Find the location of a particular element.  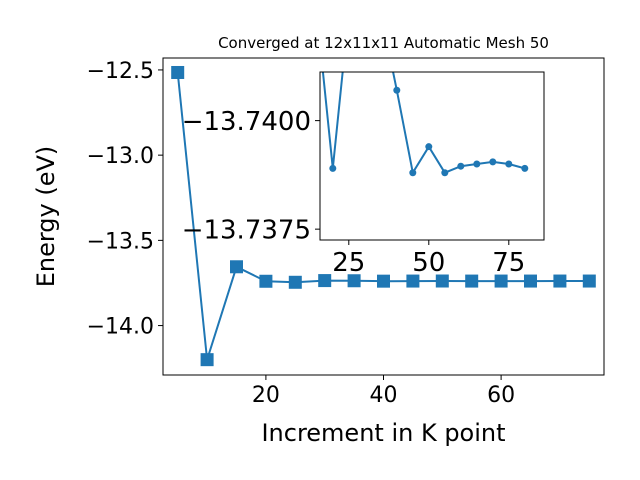

inset-y-tick-label: −13.7400 is located at coordinates (246, 122).